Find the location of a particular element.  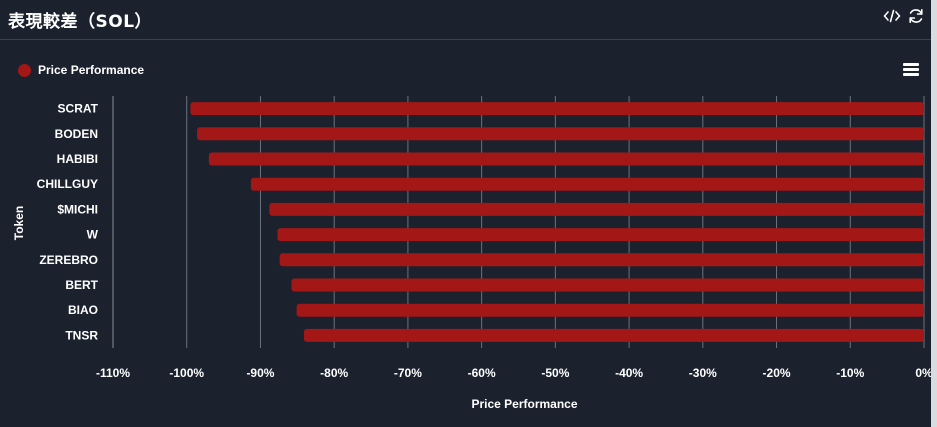

y-tick-label: $MICHI is located at coordinates (77, 209).